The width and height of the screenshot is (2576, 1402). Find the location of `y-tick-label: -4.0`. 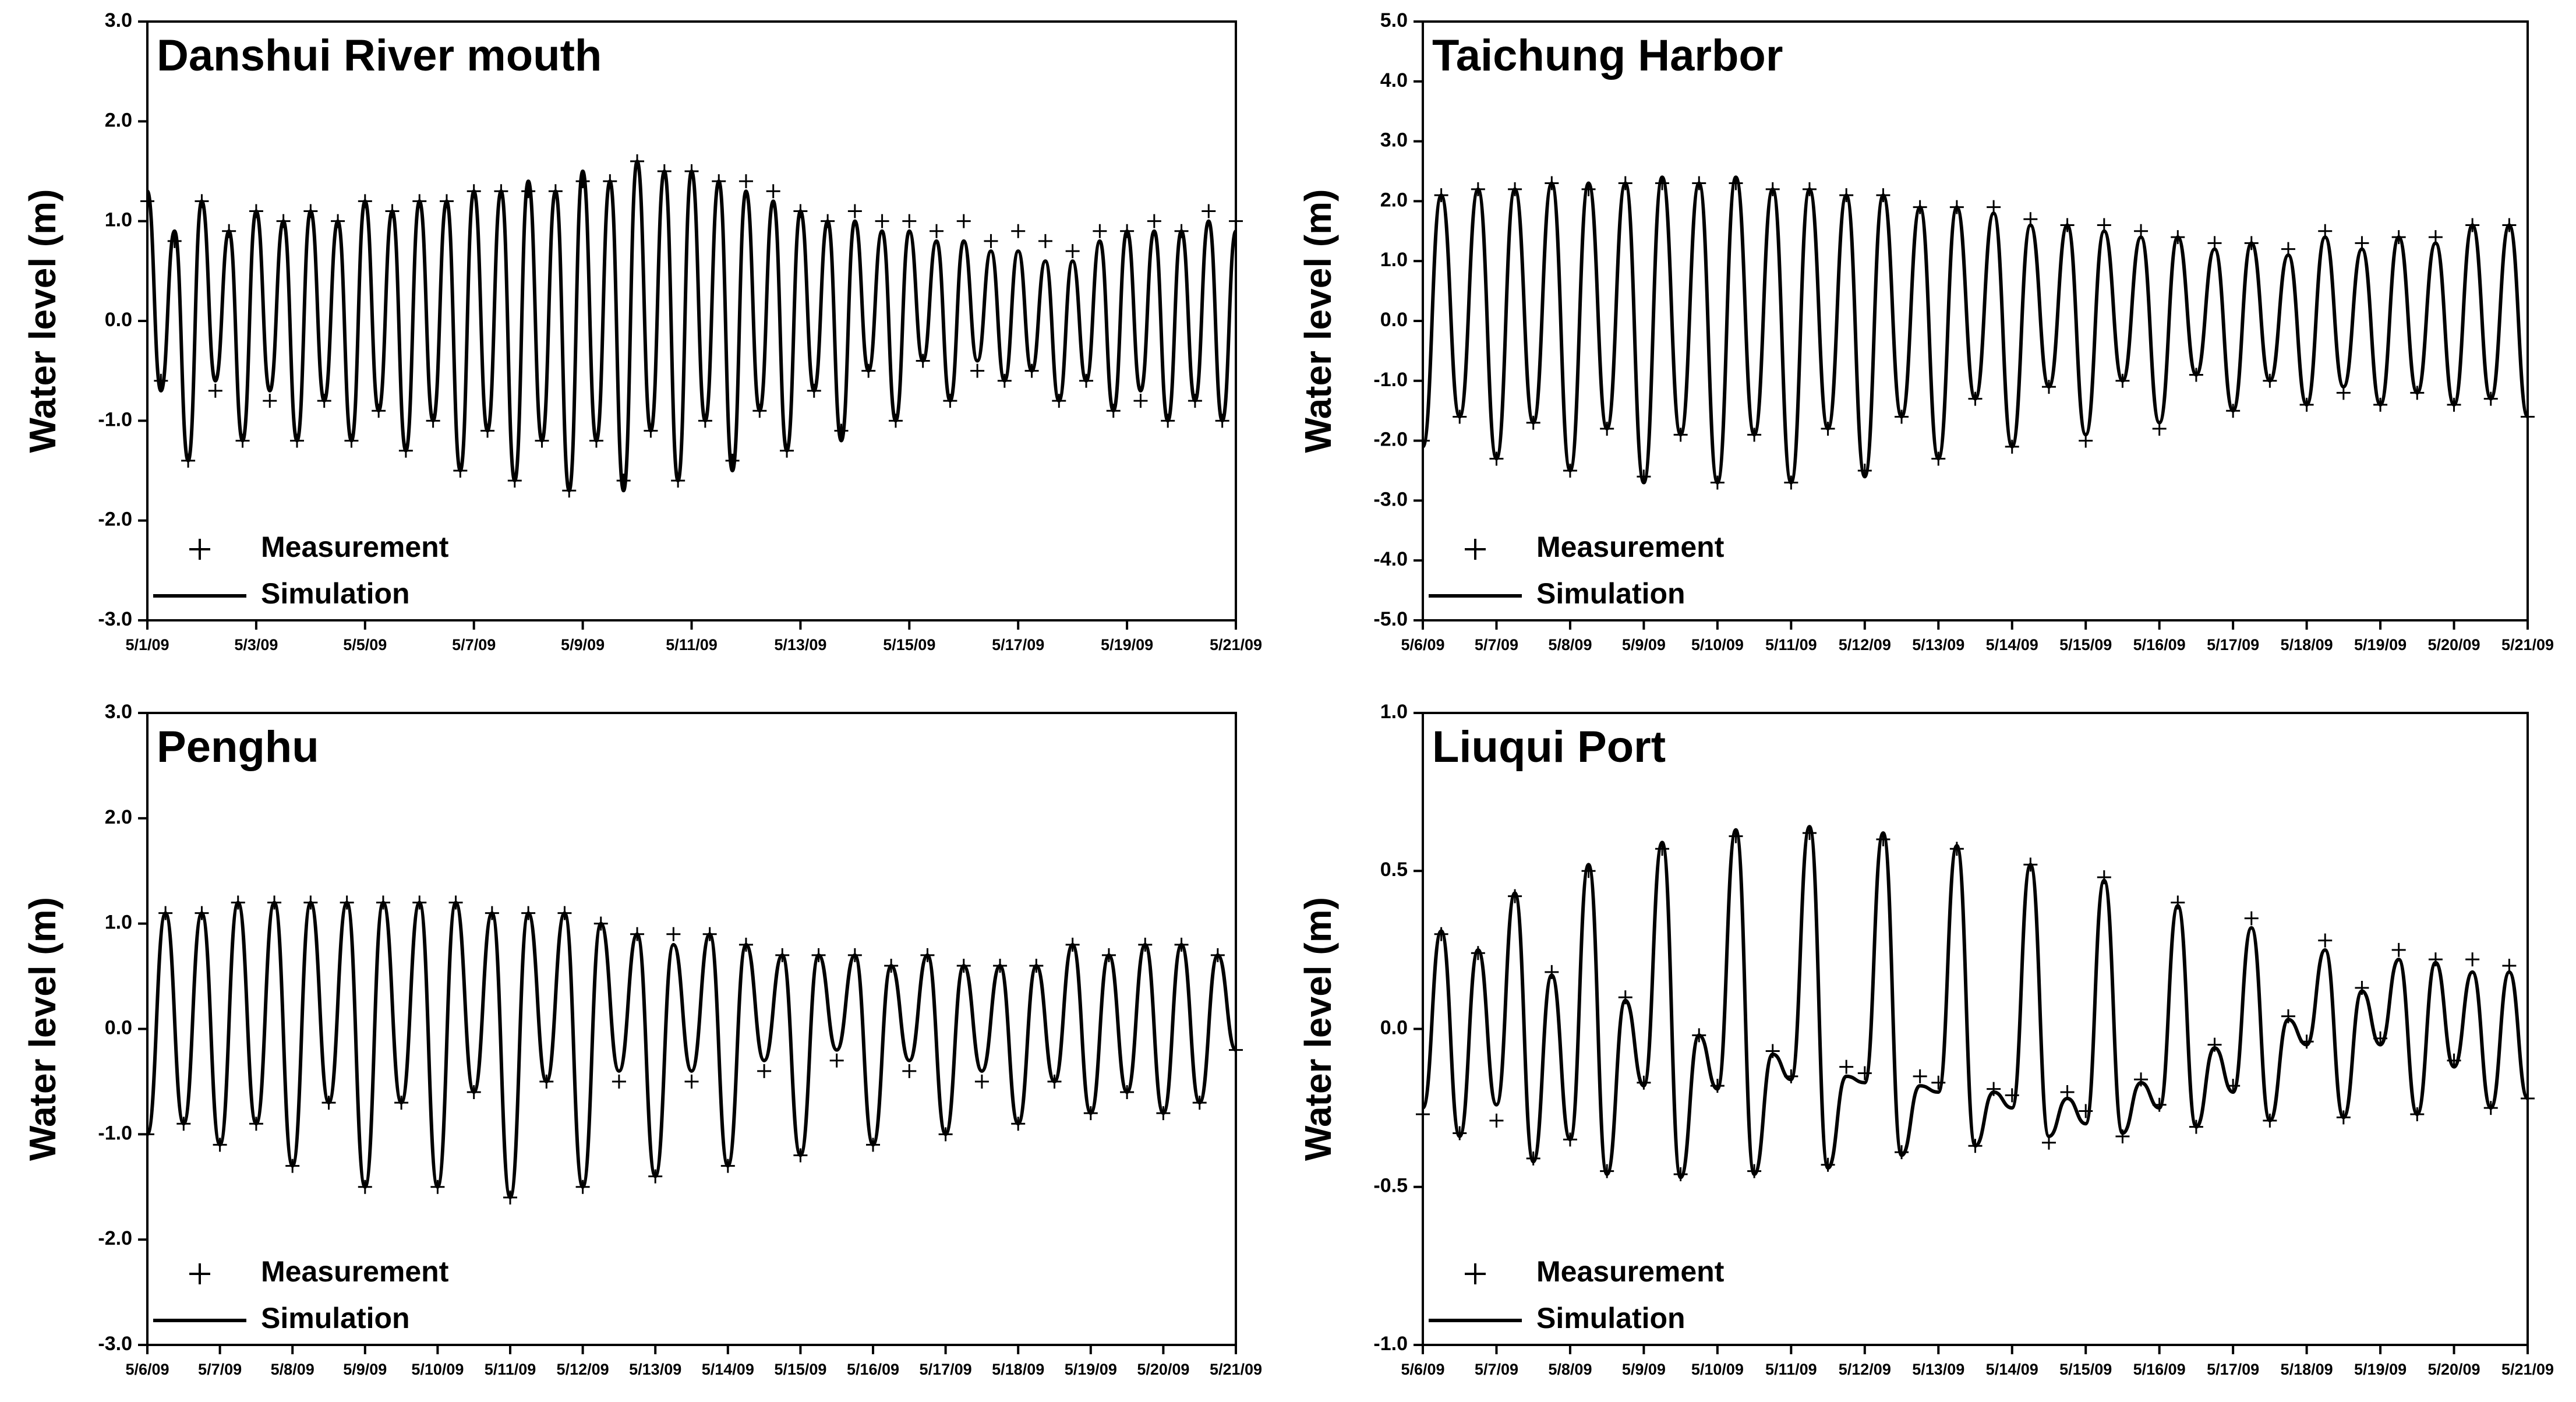

y-tick-label: -4.0 is located at coordinates (1390, 559).